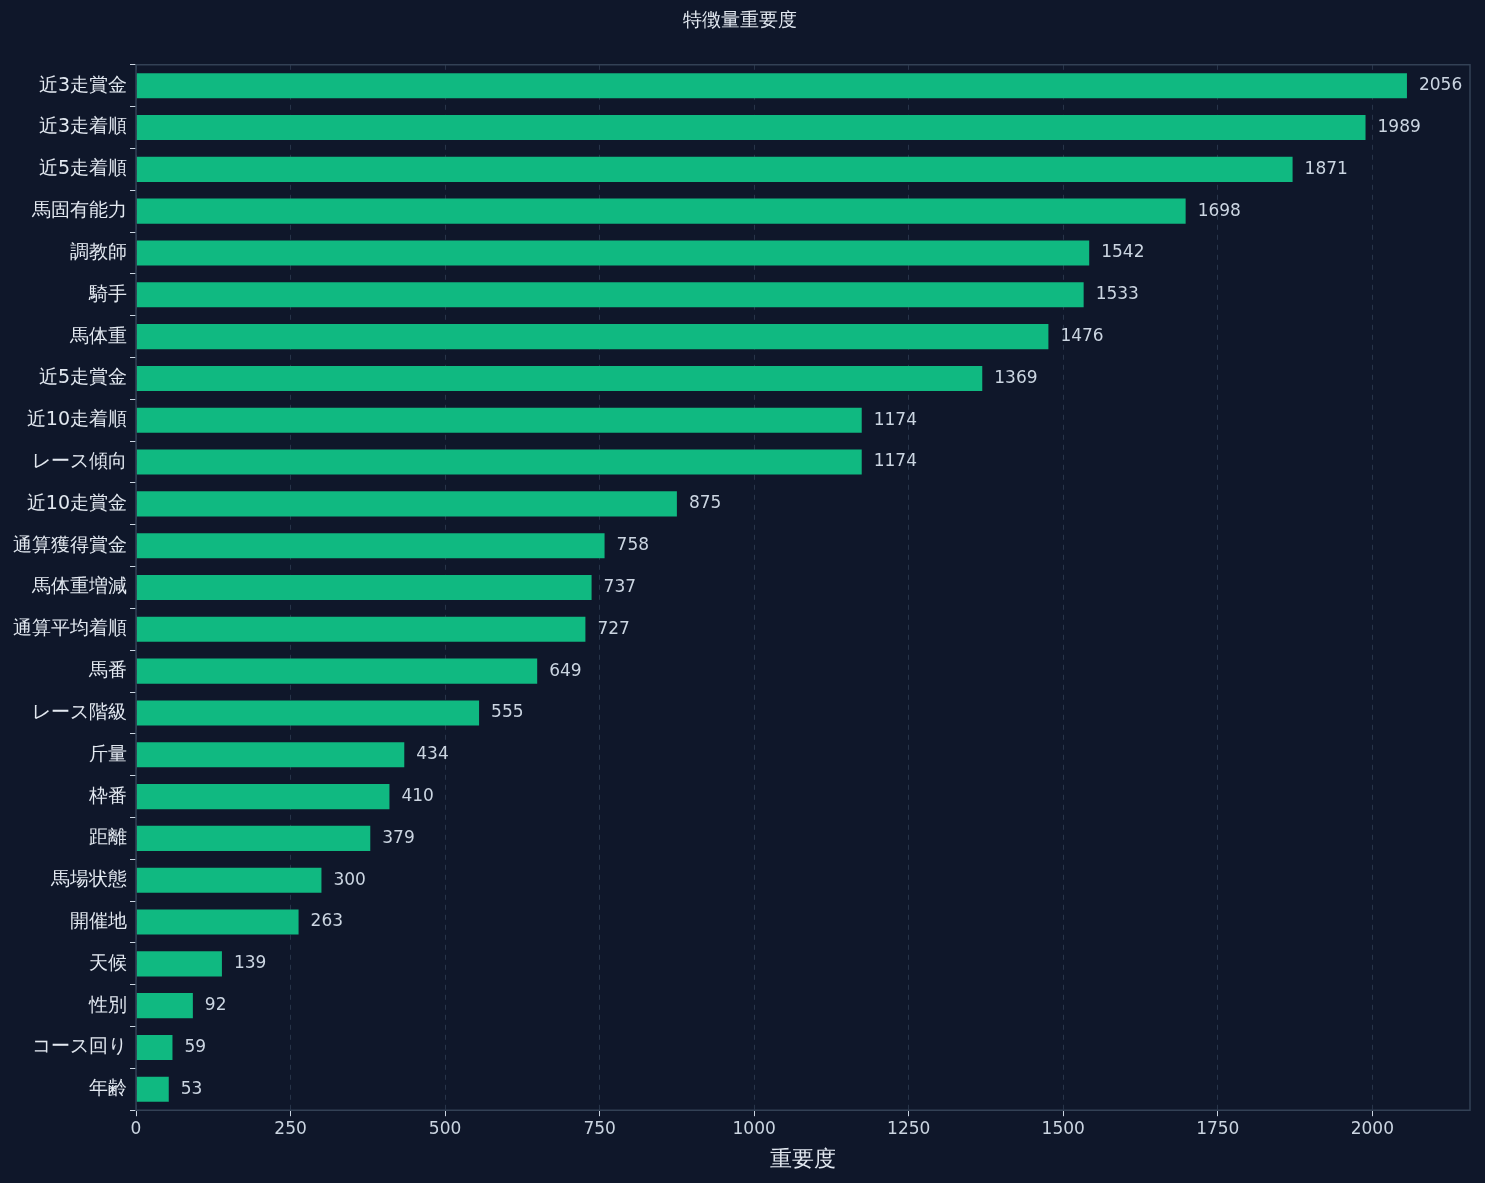 Image resolution: width=1485 pixels, height=1183 pixels. Describe the element at coordinates (290, 1127) in the screenshot. I see `x-tick-label: 250` at that location.